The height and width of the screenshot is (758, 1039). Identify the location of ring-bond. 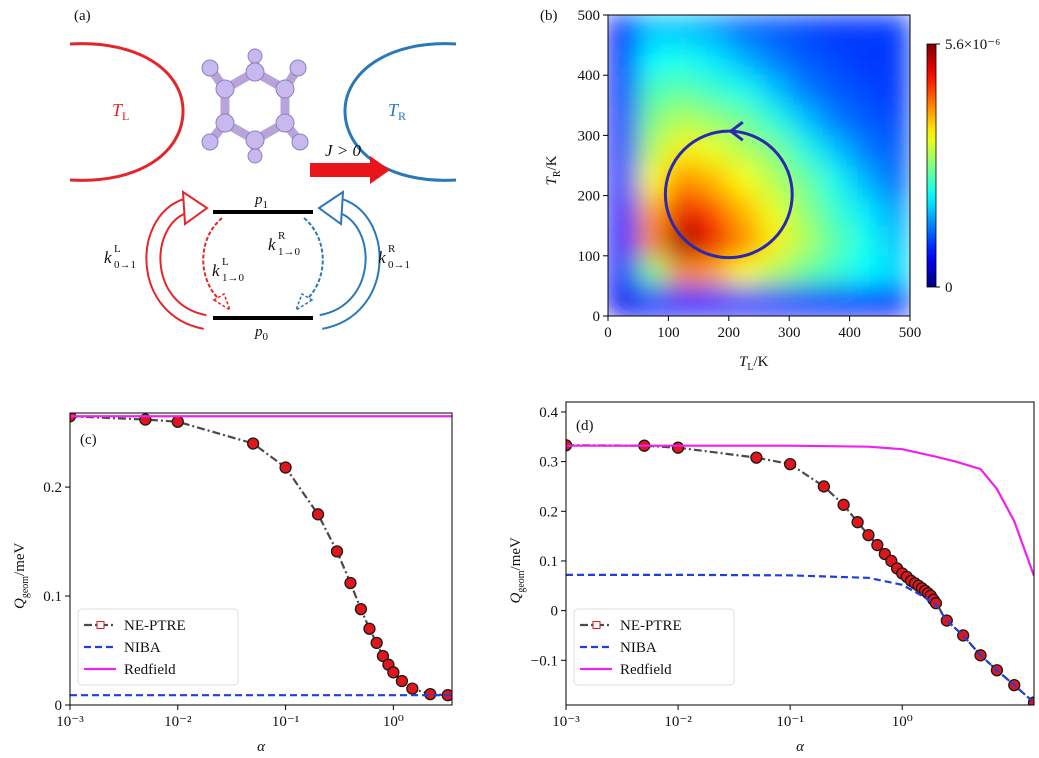
(255, 106).